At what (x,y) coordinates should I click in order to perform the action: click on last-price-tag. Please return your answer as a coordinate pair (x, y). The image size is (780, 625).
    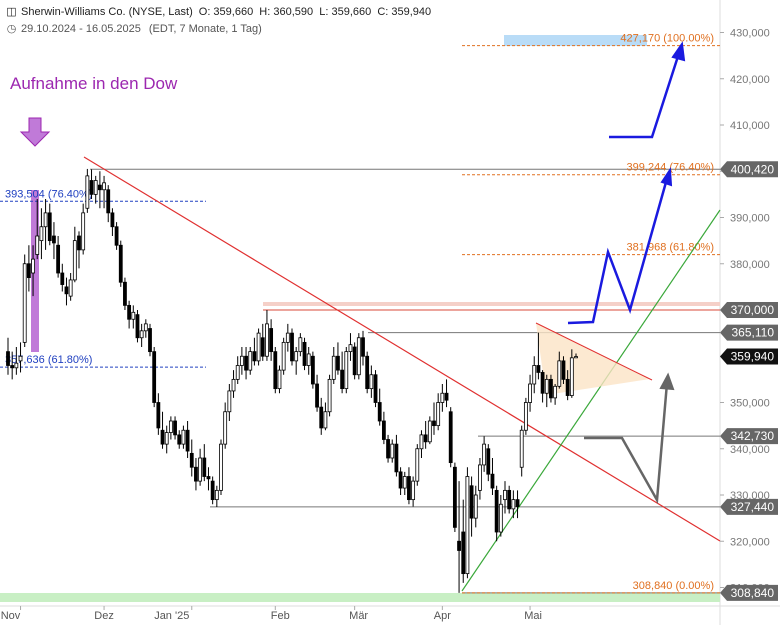
    Looking at the image, I should click on (749, 356).